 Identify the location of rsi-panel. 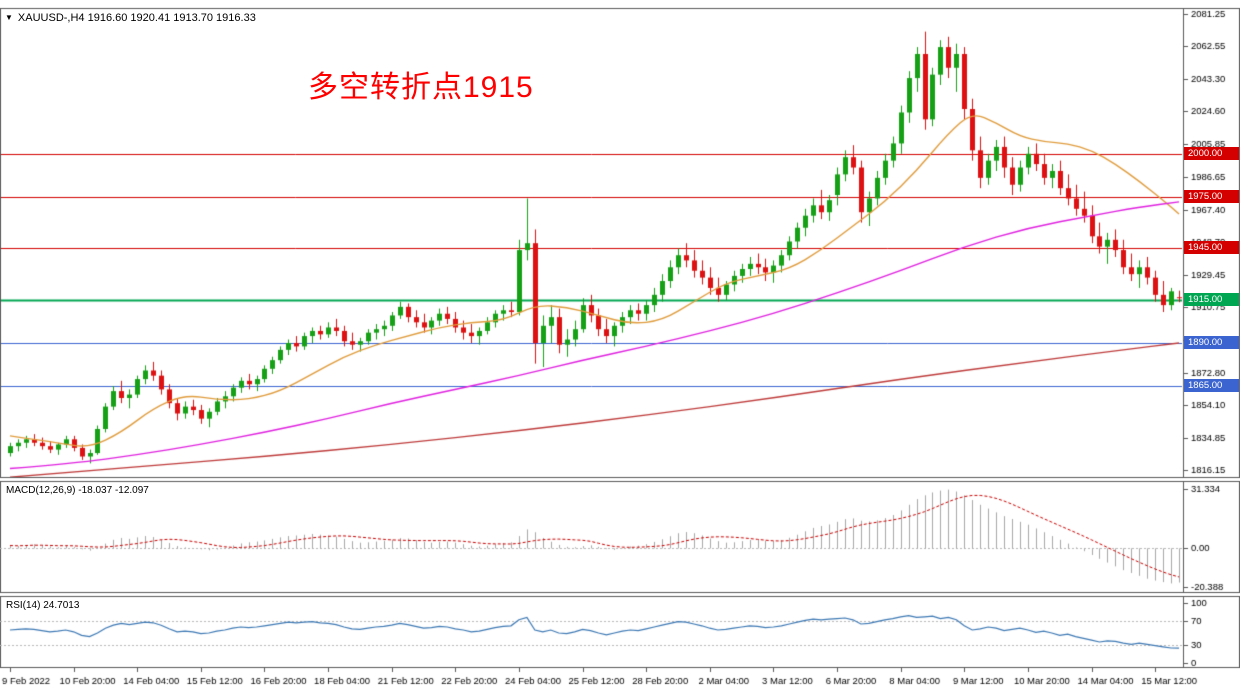
(591, 632).